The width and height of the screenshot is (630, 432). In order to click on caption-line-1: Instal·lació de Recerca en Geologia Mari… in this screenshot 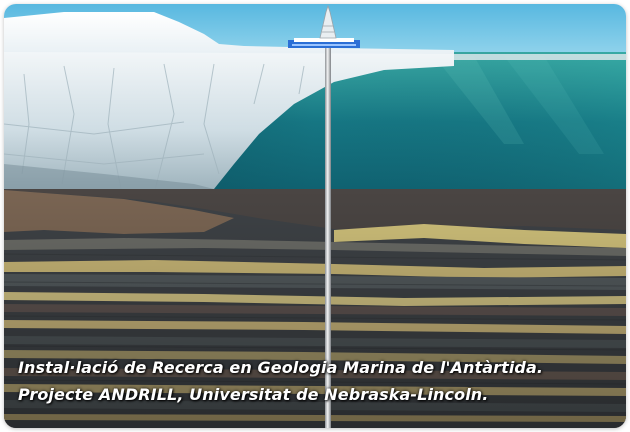, I will do `click(281, 367)`.